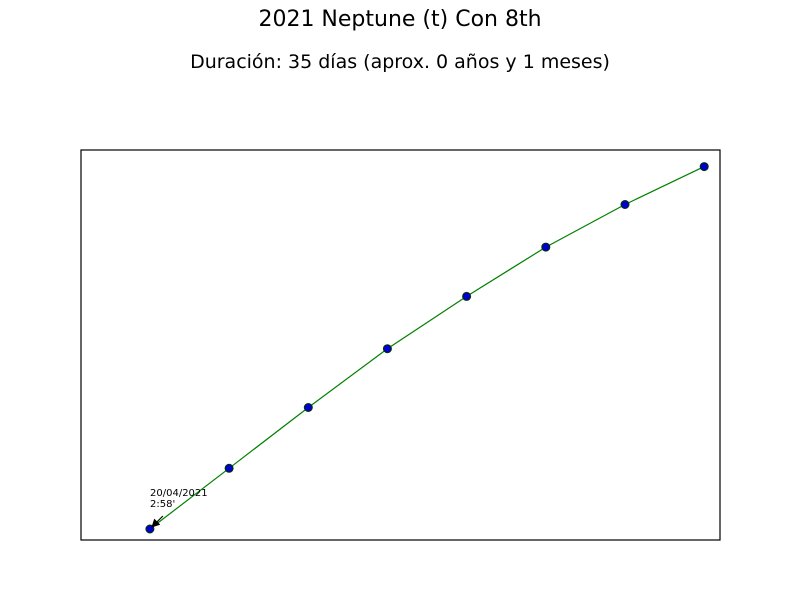 The width and height of the screenshot is (800, 600). What do you see at coordinates (400, 19) in the screenshot?
I see `chart-title: 2021 Neptune (t) Con 8th` at bounding box center [400, 19].